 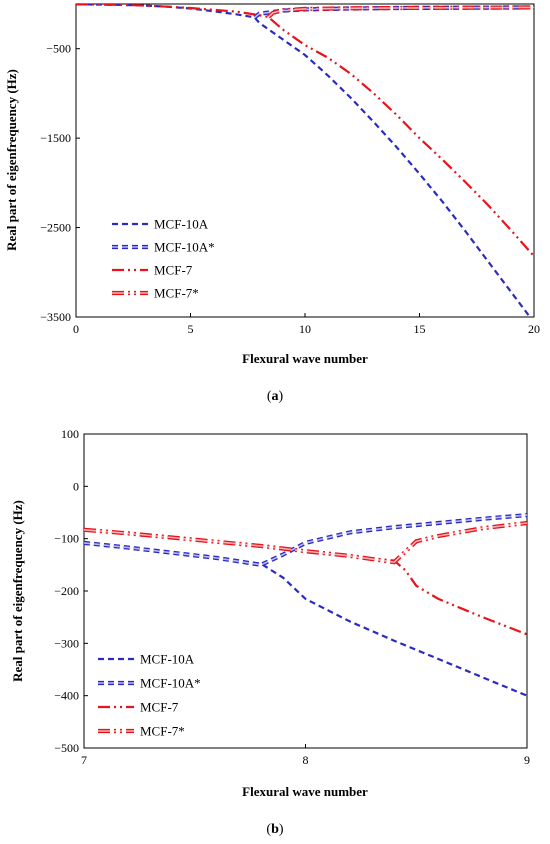 I want to click on x-tick-label: 10, so click(x=305, y=329).